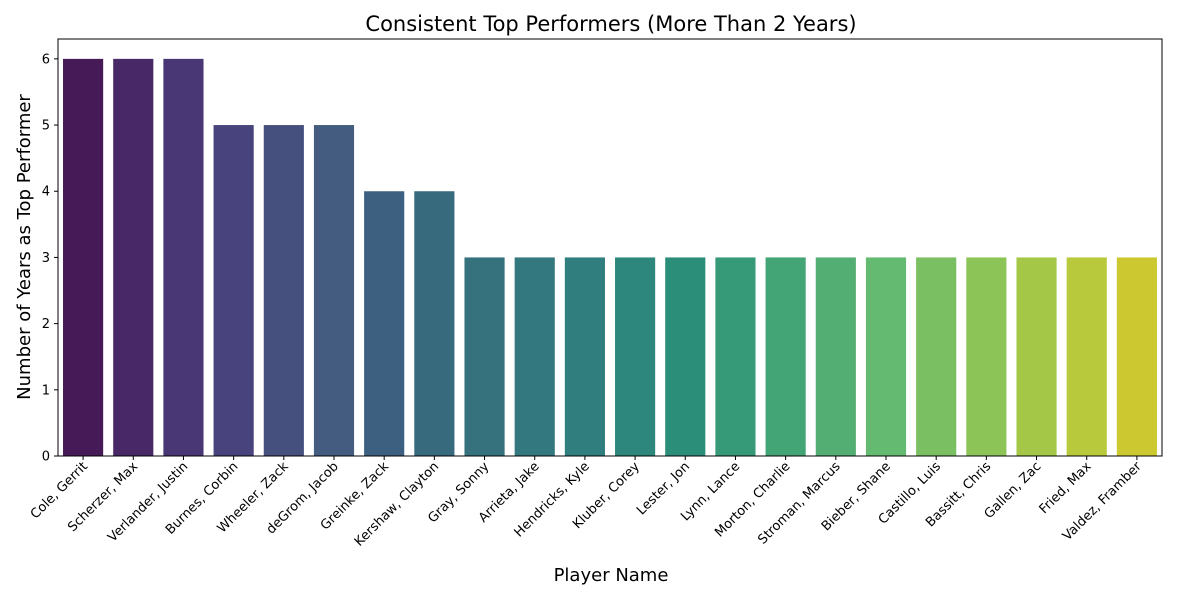  Describe the element at coordinates (46, 390) in the screenshot. I see `y-tick-label: 1` at that location.